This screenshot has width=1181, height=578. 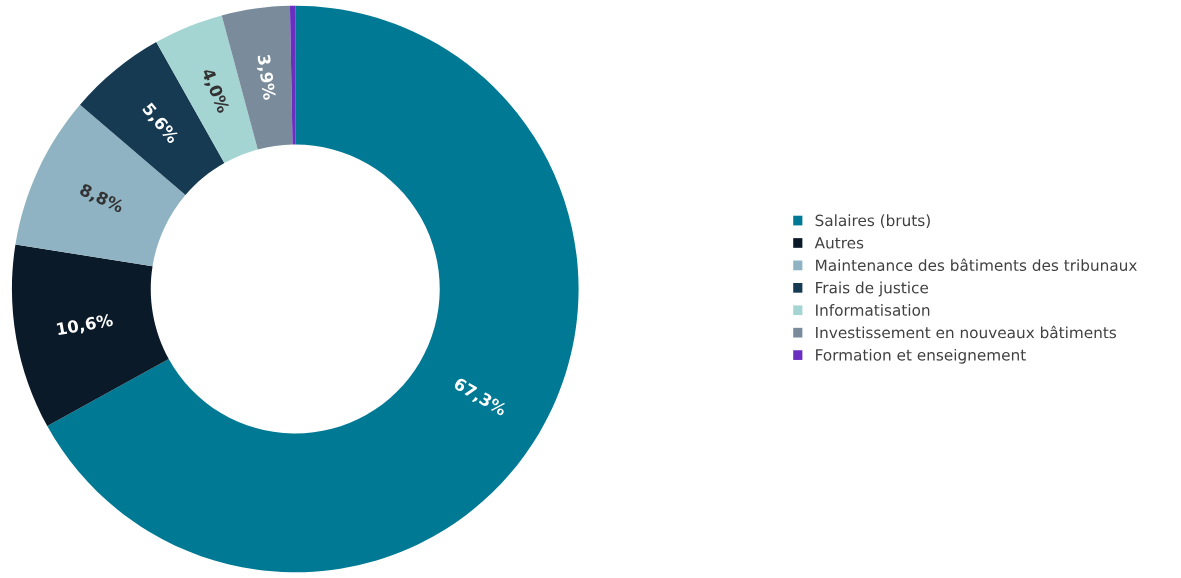 I want to click on legend-label: Formation et enseignement, so click(x=921, y=356).